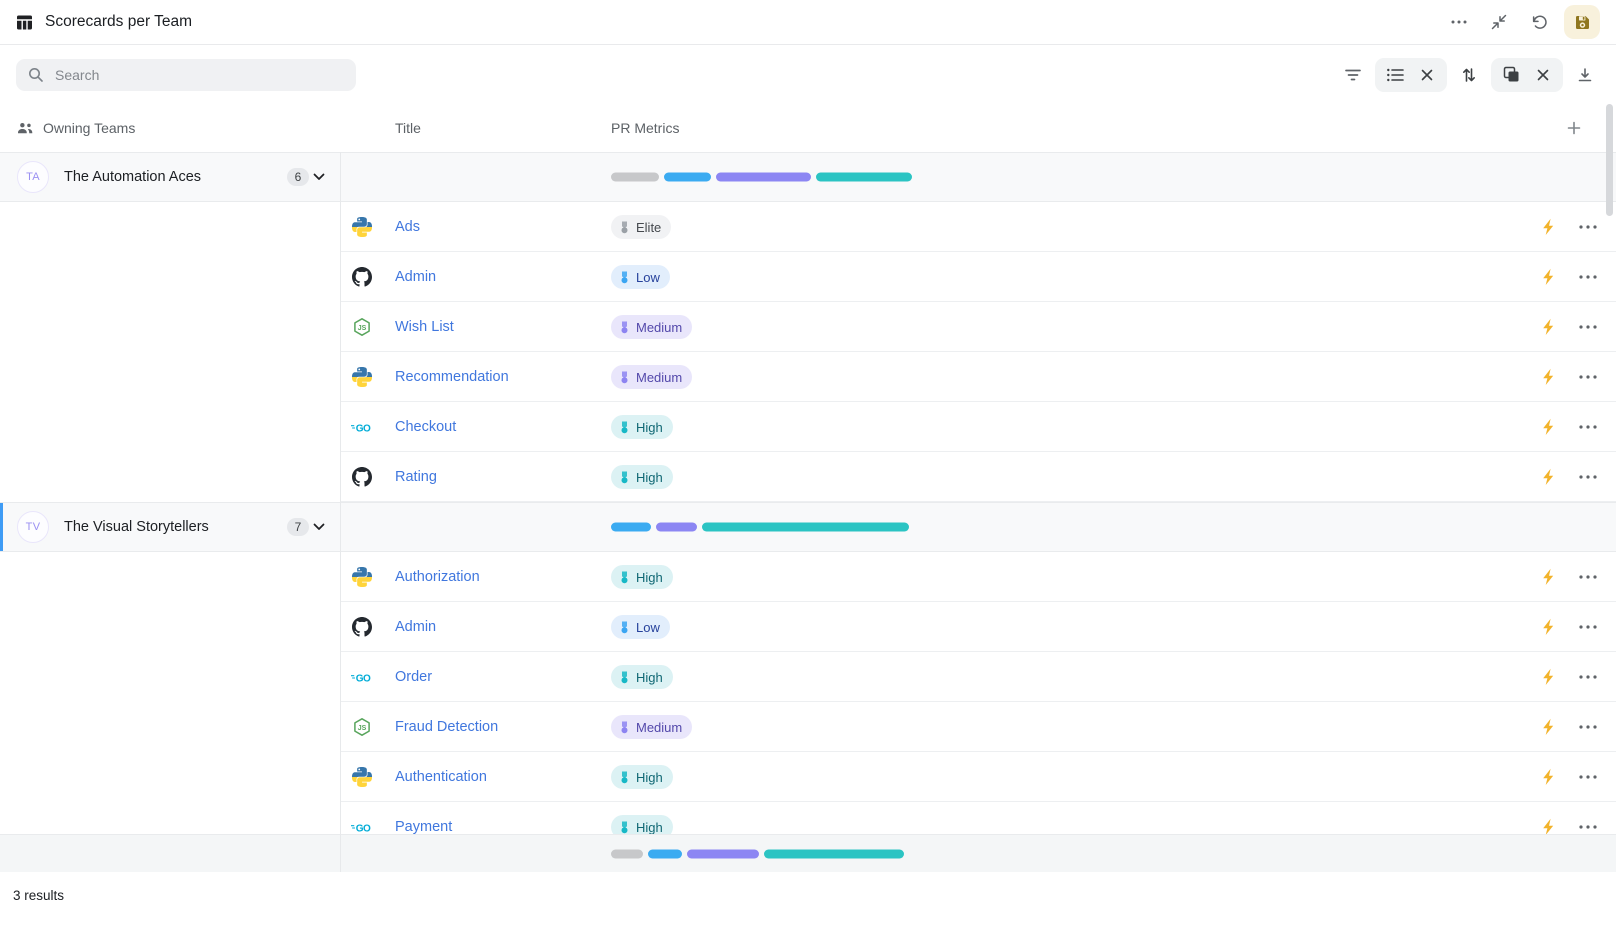  I want to click on service-link: Order, so click(414, 677).